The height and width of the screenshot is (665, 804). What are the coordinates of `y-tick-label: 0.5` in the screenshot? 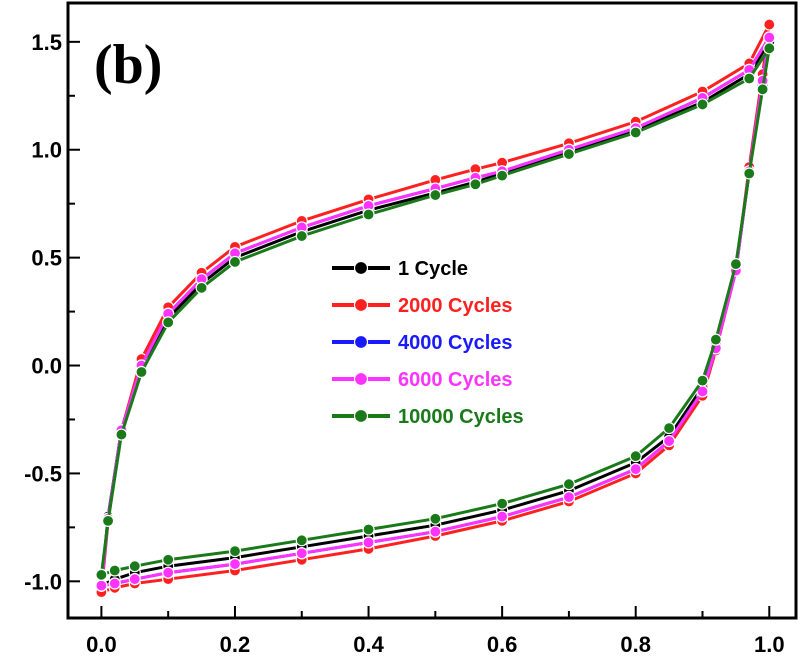 It's located at (46, 258).